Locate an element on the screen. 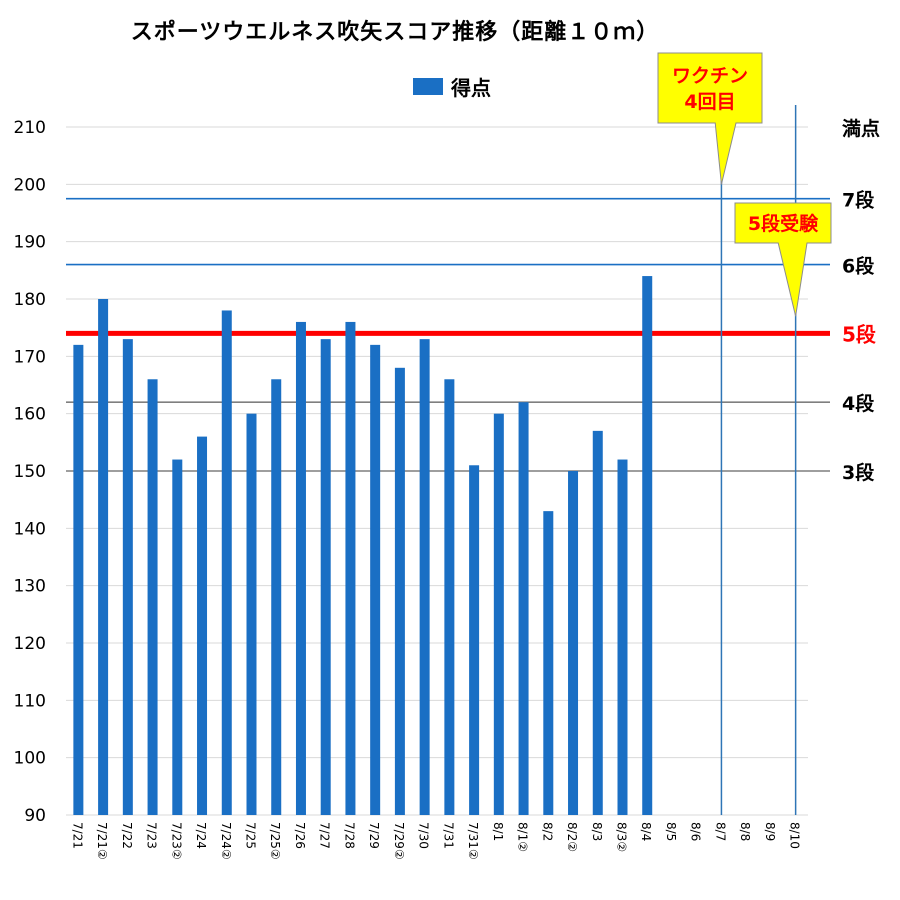 The width and height of the screenshot is (900, 900). event-callout-label: 5段受験 is located at coordinates (783, 223).